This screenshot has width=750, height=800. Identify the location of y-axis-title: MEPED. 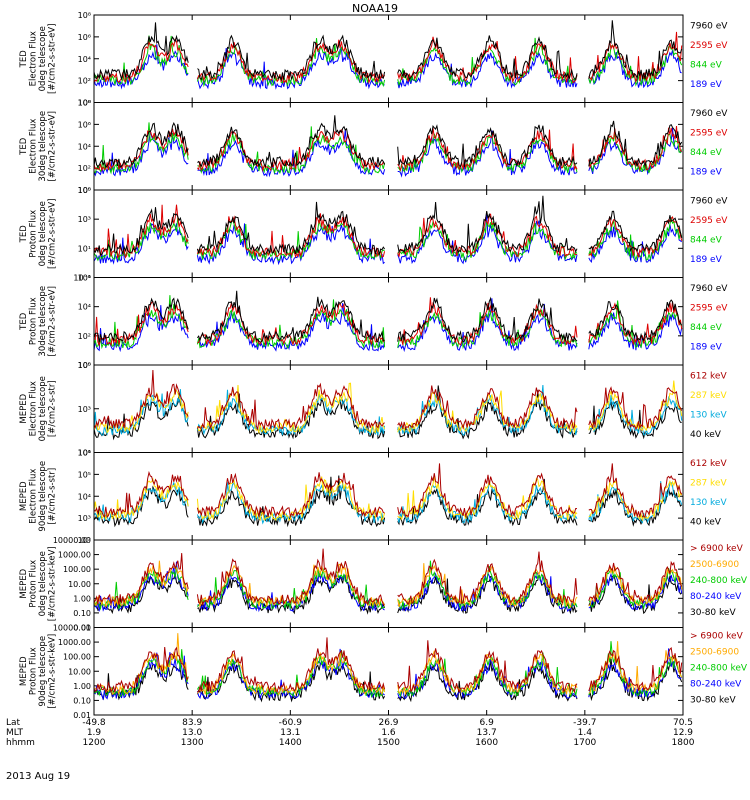
(24, 496).